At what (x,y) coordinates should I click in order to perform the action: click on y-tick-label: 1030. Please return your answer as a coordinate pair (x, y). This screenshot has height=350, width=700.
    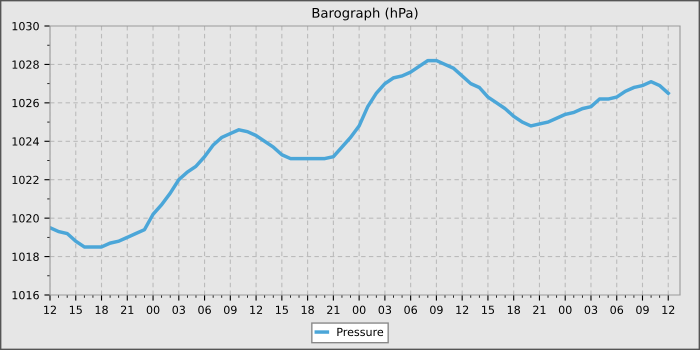
    Looking at the image, I should click on (25, 26).